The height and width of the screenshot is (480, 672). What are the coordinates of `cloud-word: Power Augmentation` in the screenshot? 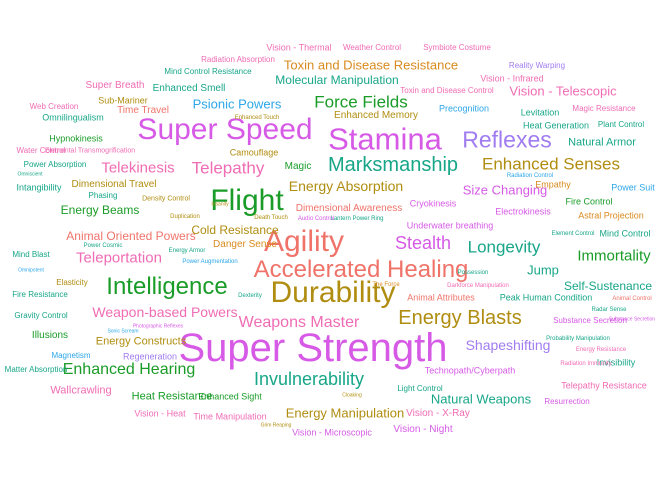 It's located at (210, 262).